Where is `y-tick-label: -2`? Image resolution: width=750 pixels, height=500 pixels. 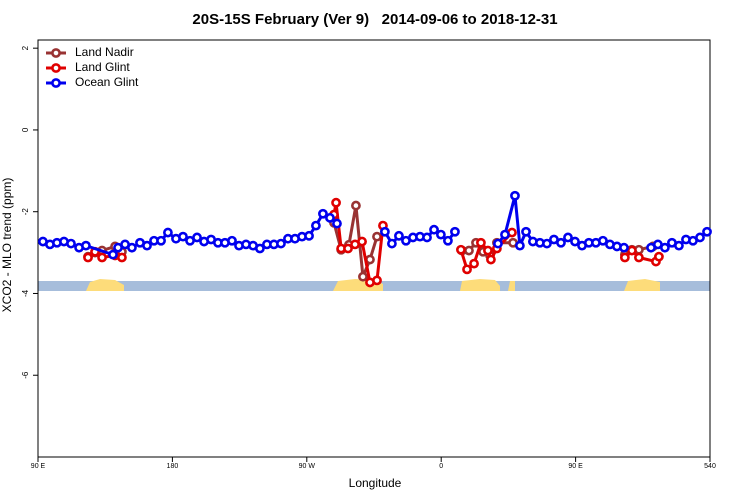 y-tick-label: -2 is located at coordinates (25, 212).